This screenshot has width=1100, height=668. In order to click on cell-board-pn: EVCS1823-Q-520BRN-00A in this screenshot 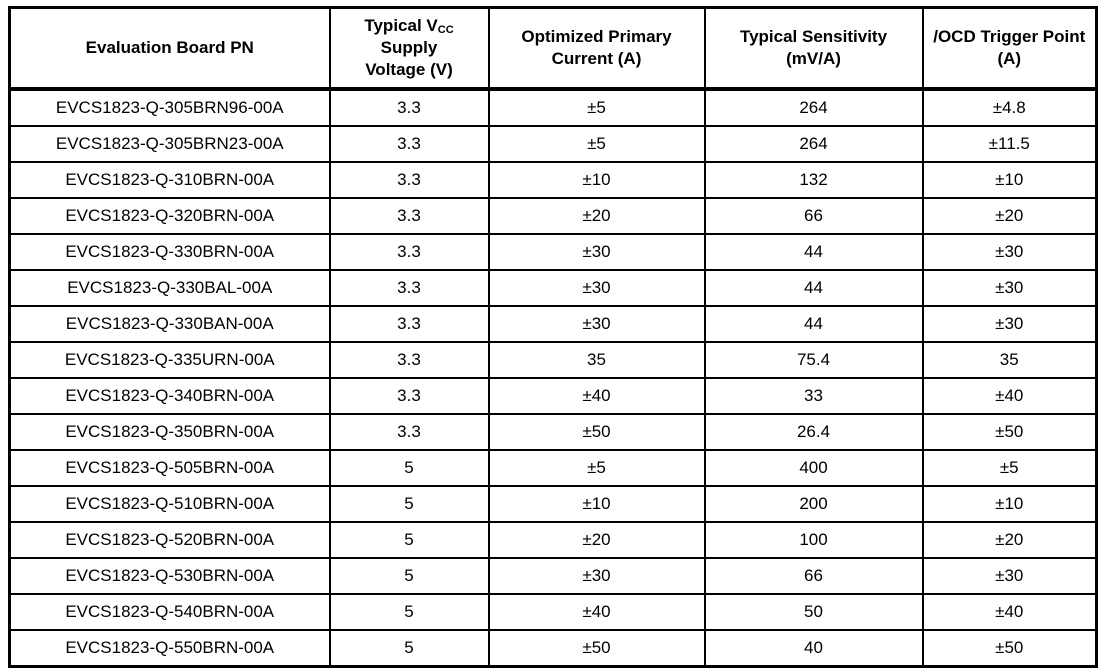, I will do `click(169, 539)`.